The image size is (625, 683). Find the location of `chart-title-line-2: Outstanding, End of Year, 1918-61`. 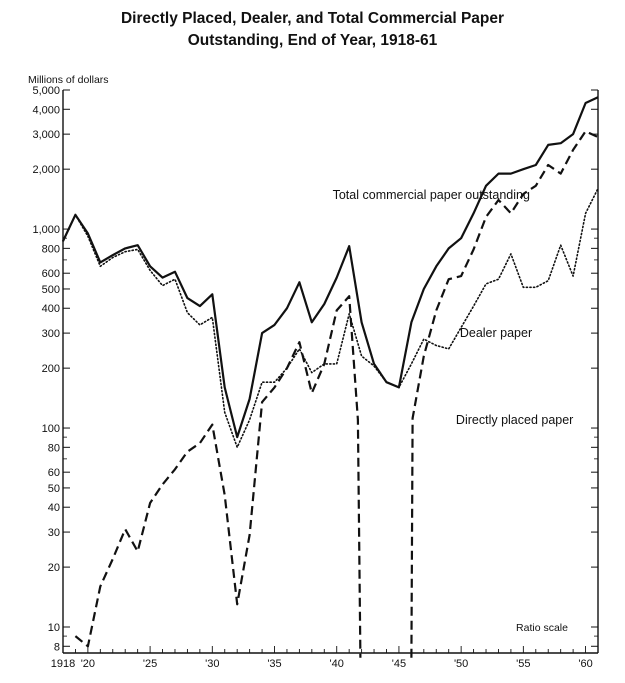

chart-title-line-2: Outstanding, End of Year, 1918-61 is located at coordinates (312, 40).